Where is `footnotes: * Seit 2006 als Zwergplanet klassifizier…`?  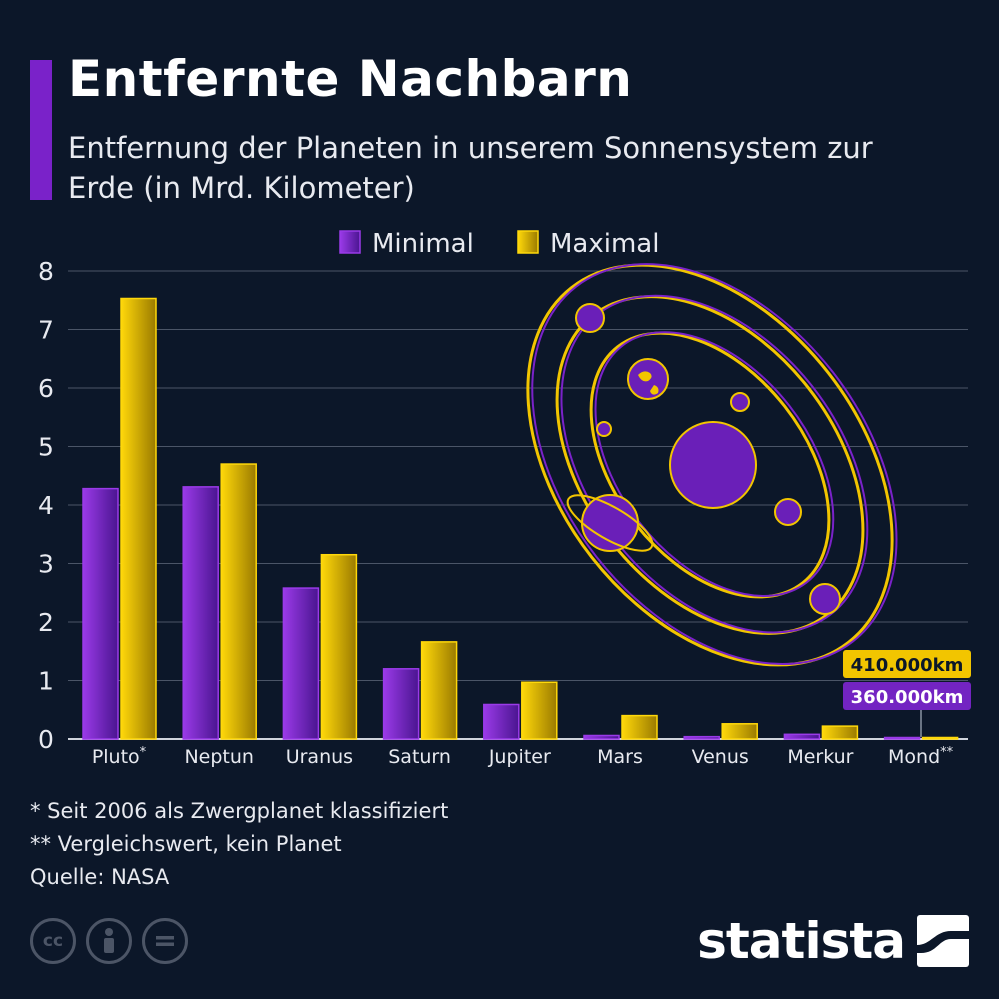 footnotes: * Seit 2006 als Zwergplanet klassifizier… is located at coordinates (239, 844).